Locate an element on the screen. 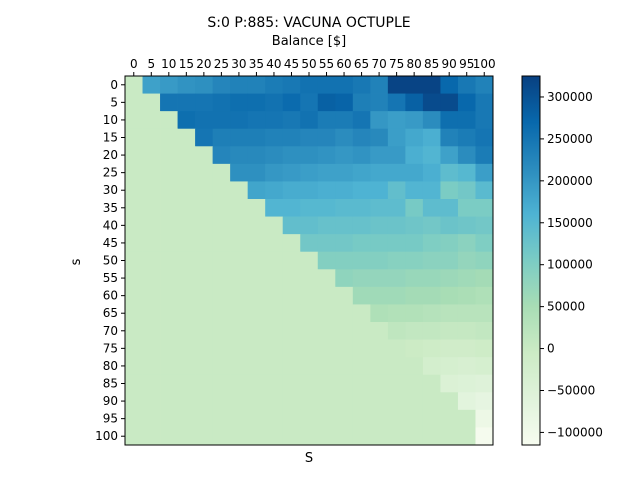 This screenshot has height=480, width=640. colorbar-tick-label: −50000 is located at coordinates (571, 390).